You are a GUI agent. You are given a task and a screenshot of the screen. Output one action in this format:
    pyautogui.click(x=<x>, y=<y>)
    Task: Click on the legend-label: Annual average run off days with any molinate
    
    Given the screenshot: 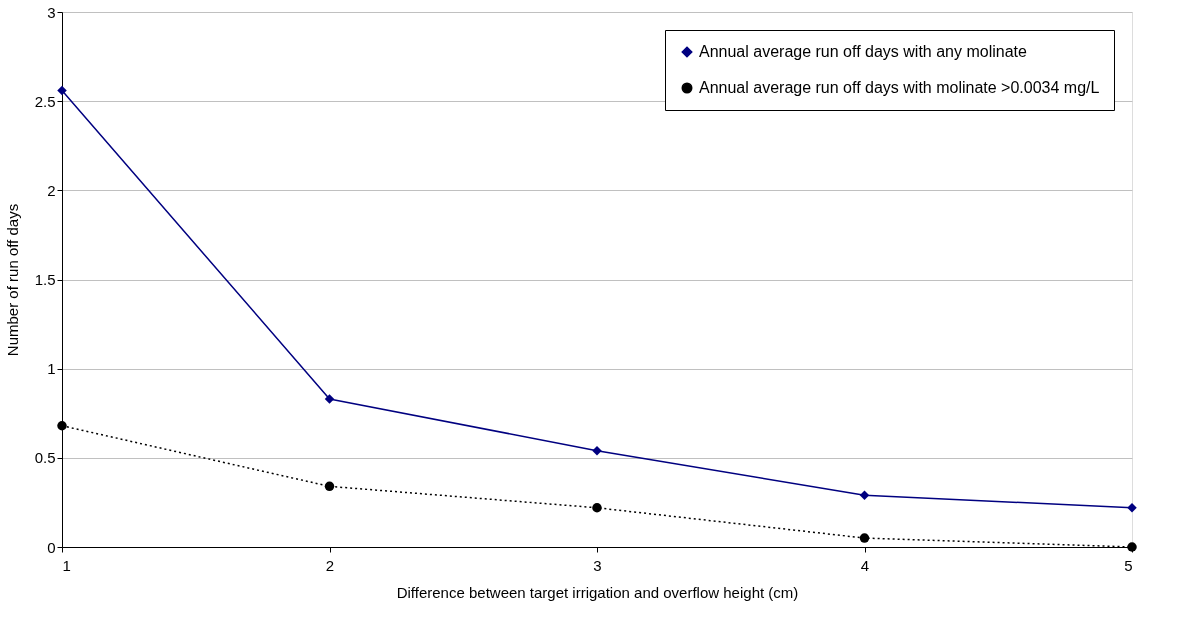 What is the action you would take?
    pyautogui.click(x=863, y=51)
    